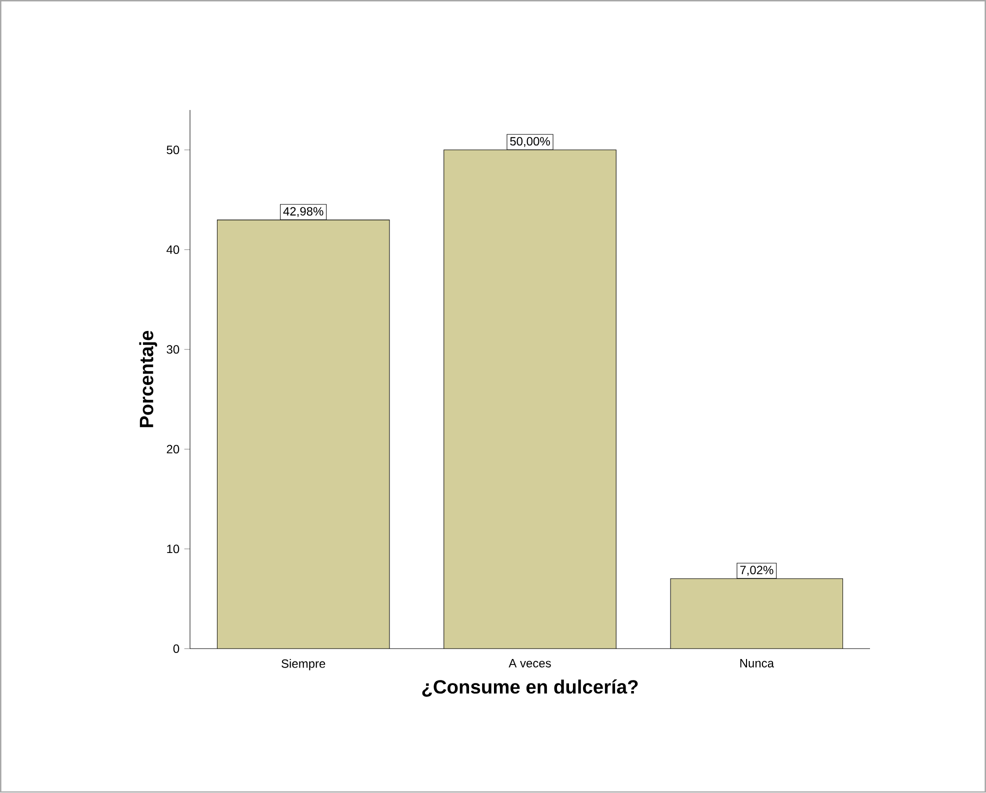 The height and width of the screenshot is (793, 986). What do you see at coordinates (757, 663) in the screenshot?
I see `x-tick-label: Nunca` at bounding box center [757, 663].